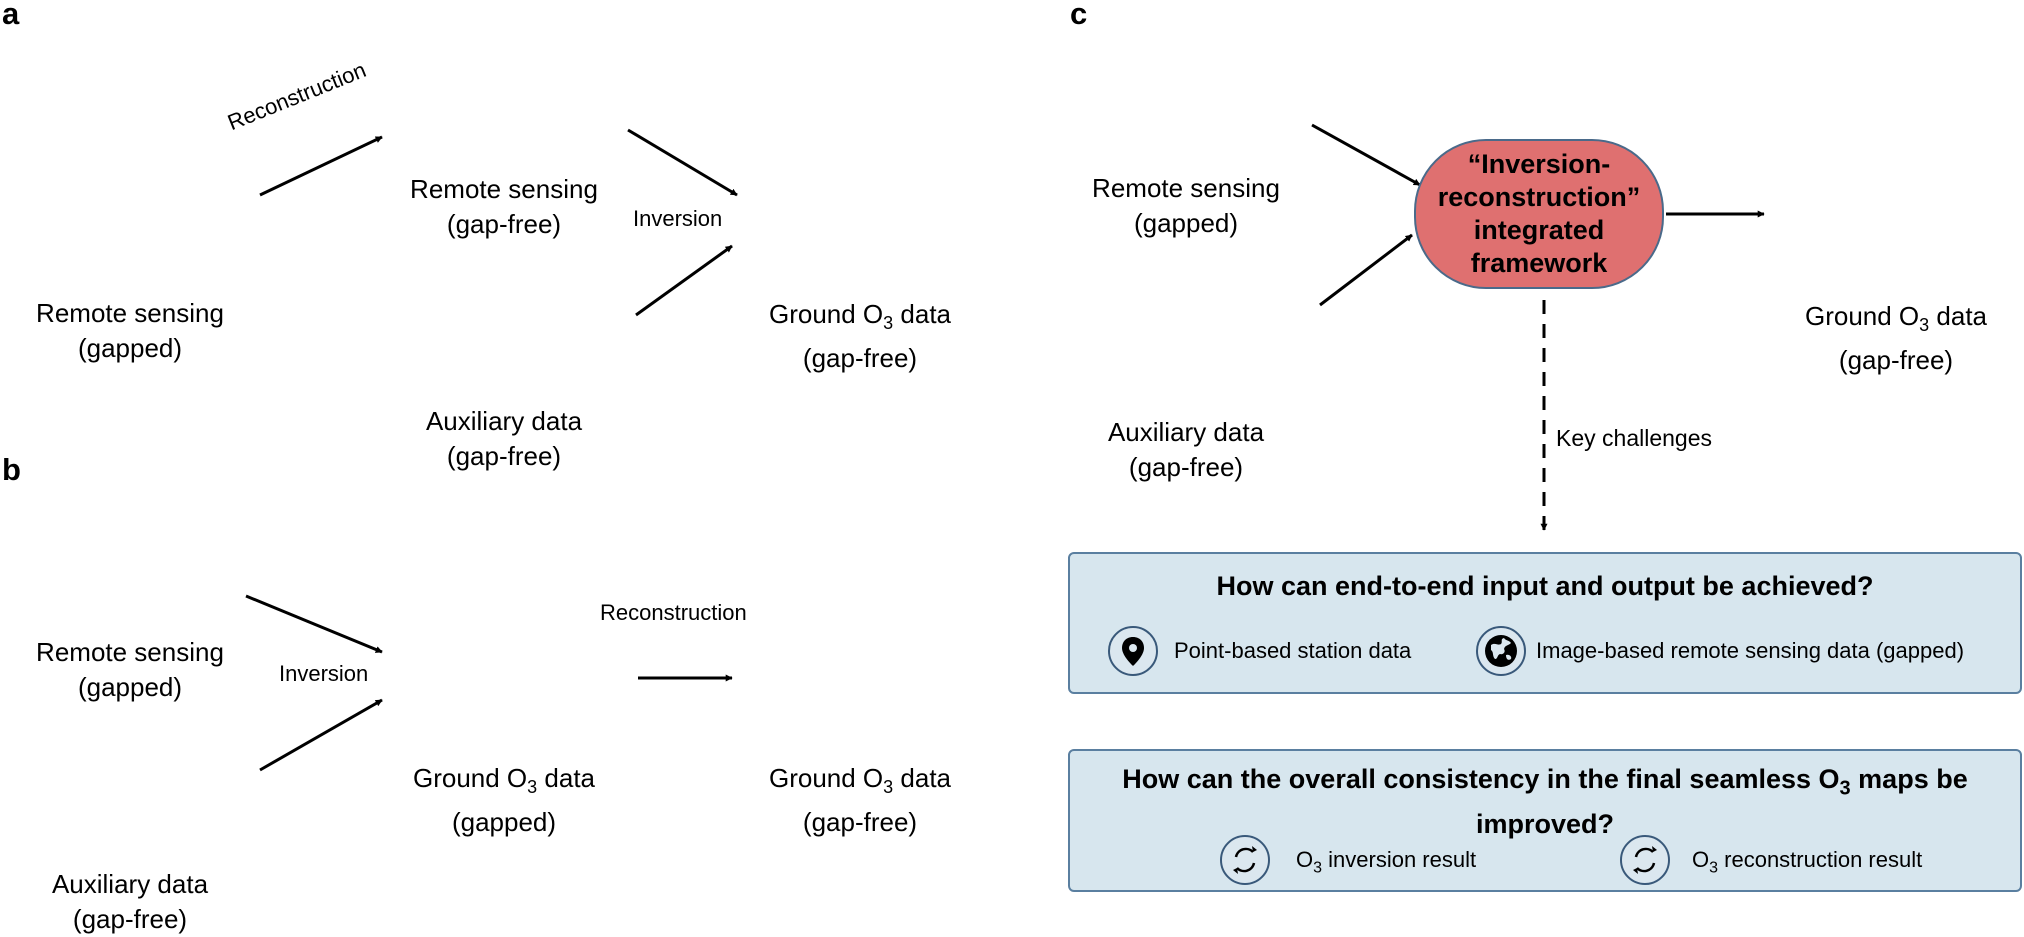 The width and height of the screenshot is (2024, 937). Describe the element at coordinates (1501, 651) in the screenshot. I see `globe-icon` at that location.